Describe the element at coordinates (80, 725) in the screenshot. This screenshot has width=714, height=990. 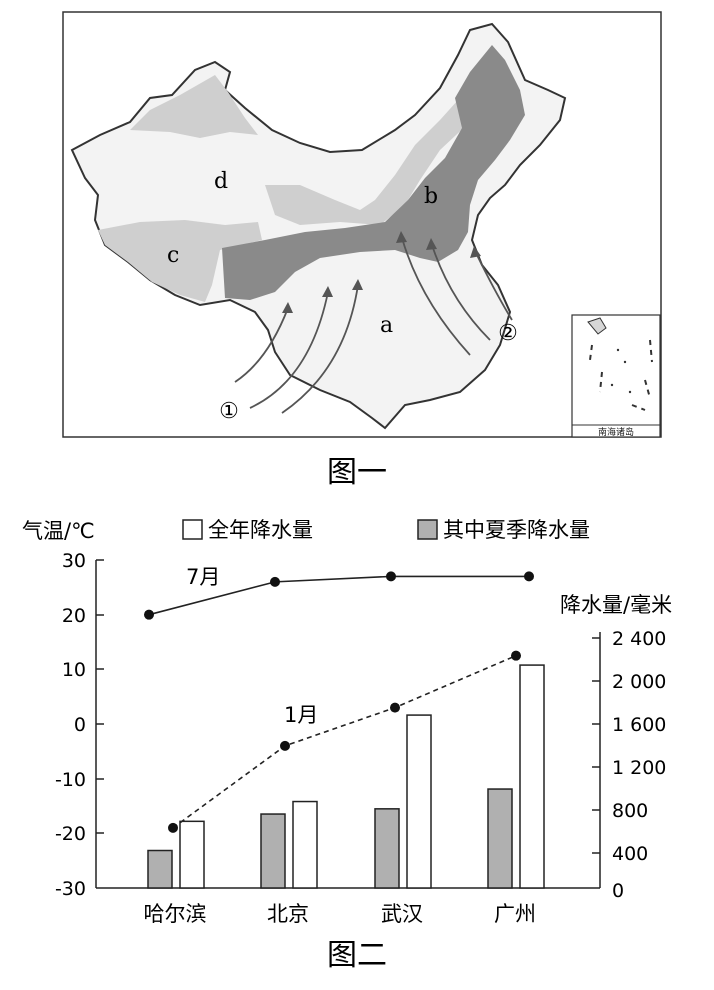
I see `left-tick-label: 0` at that location.